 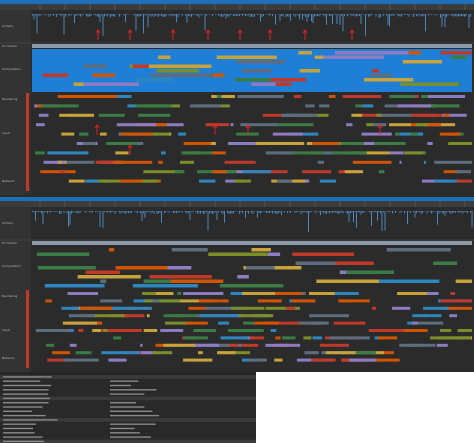 I want to click on row-label: Input, so click(x=6, y=133).